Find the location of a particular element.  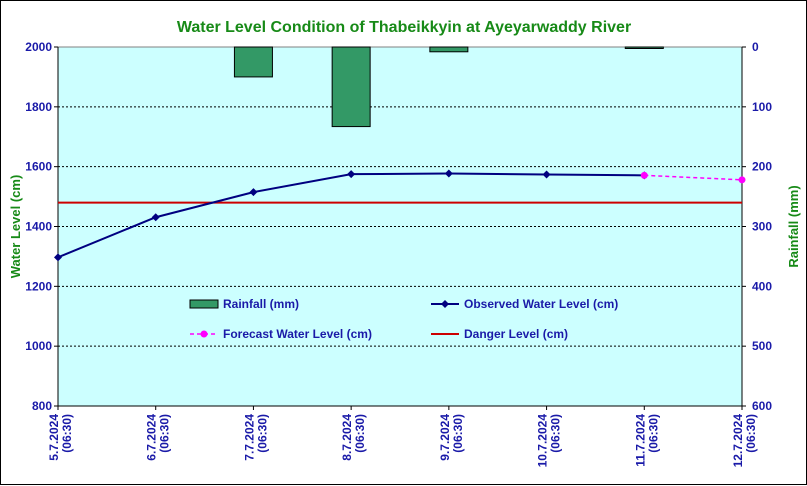

legend-label: Observed Water Level (cm) is located at coordinates (541, 304).